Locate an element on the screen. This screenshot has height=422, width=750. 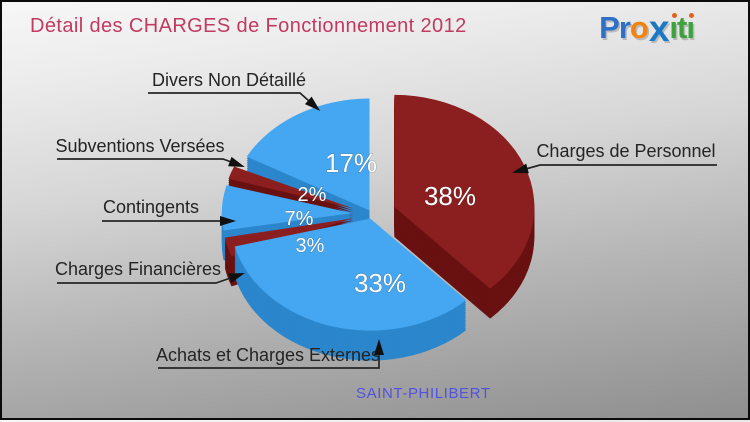
logo-letter-o: o is located at coordinates (639, 27).